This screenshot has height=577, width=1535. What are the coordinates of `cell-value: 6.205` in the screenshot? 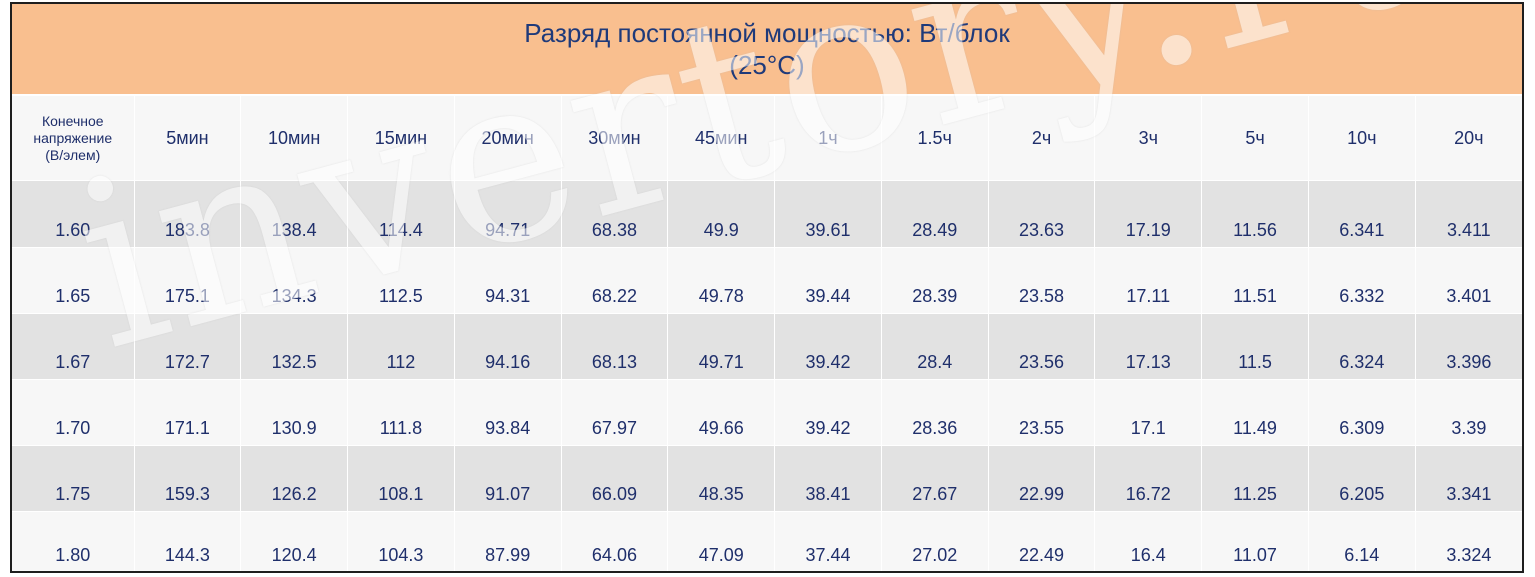 It's located at (1361, 478).